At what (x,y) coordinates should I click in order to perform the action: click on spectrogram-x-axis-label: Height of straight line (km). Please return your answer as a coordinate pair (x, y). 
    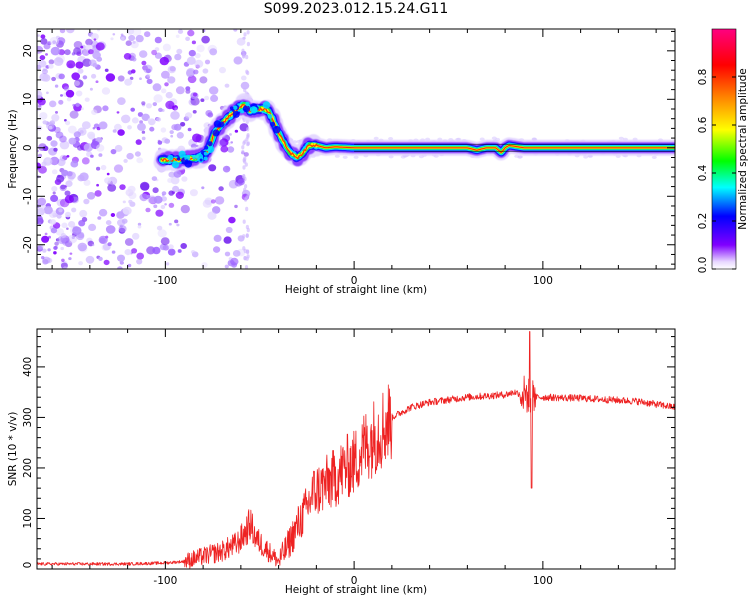
    Looking at the image, I should click on (356, 290).